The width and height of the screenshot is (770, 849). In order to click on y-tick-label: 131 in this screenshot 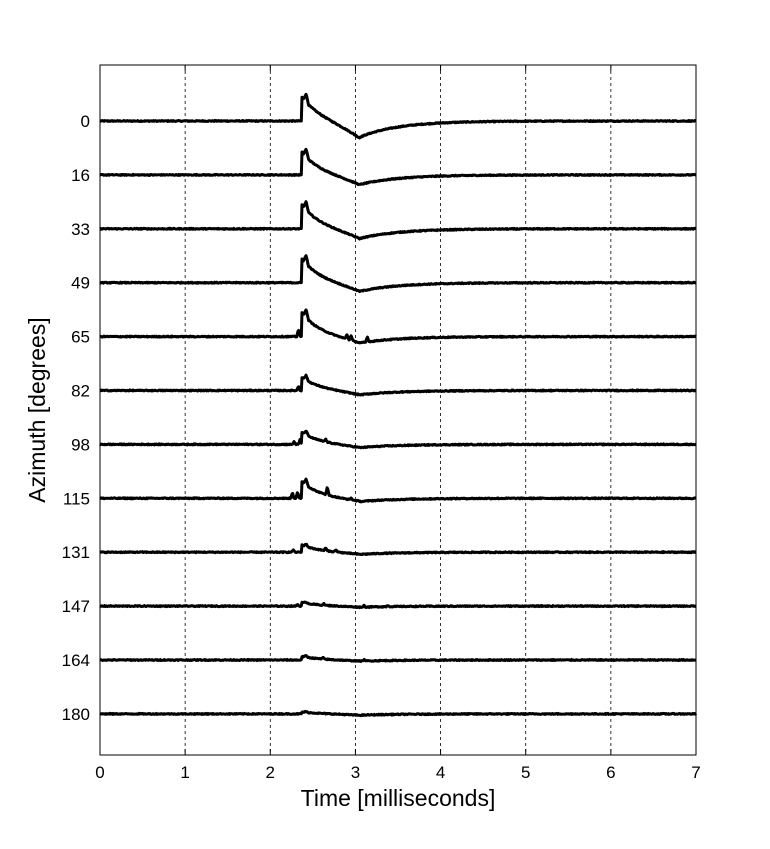, I will do `click(76, 552)`.